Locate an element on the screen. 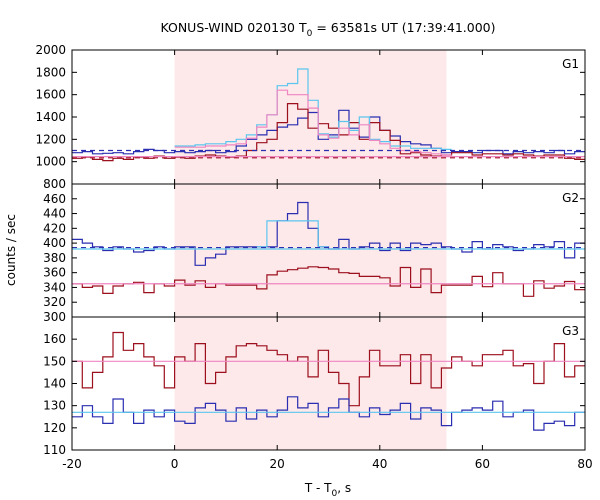 The height and width of the screenshot is (500, 600). y-tick-label: 440 is located at coordinates (54, 214).